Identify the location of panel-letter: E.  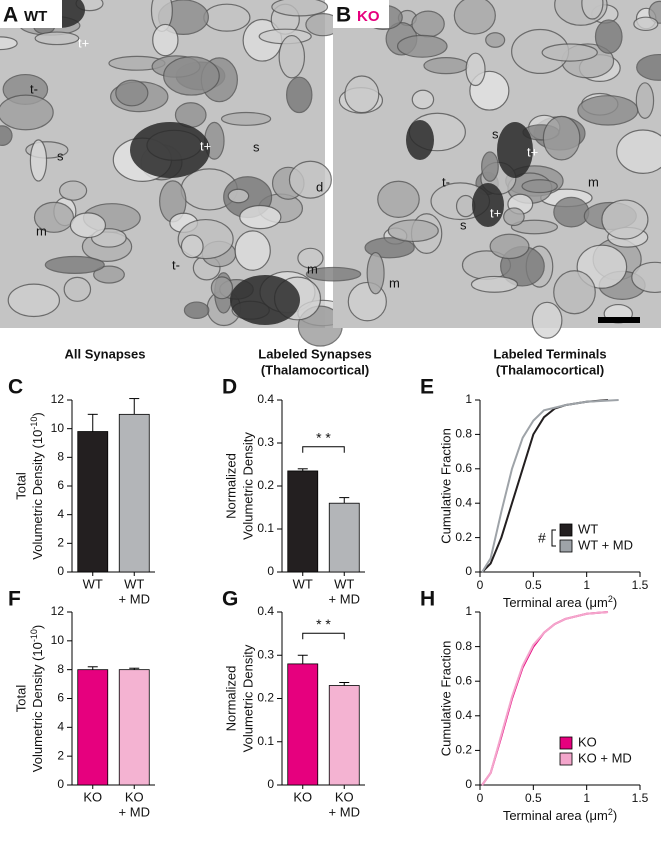
(427, 387).